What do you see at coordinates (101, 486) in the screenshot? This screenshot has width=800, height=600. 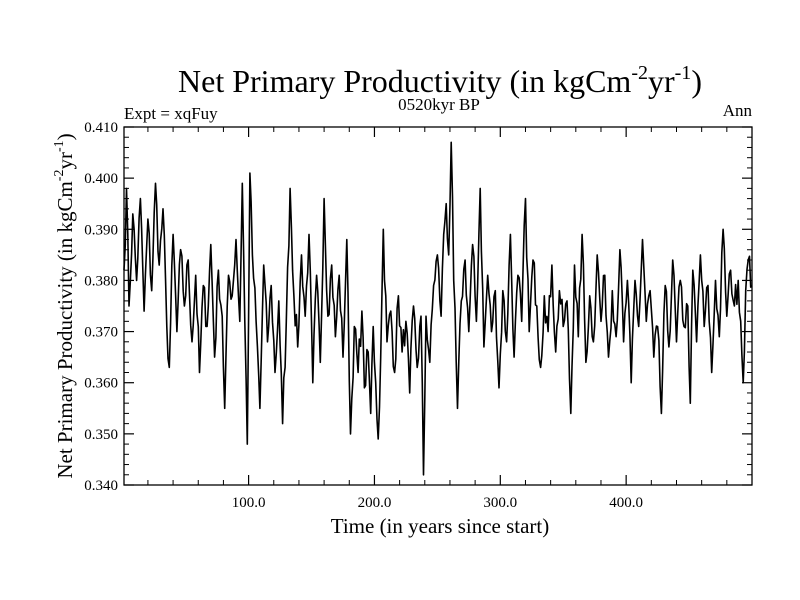 I see `y-tick-label: 0.340` at bounding box center [101, 486].